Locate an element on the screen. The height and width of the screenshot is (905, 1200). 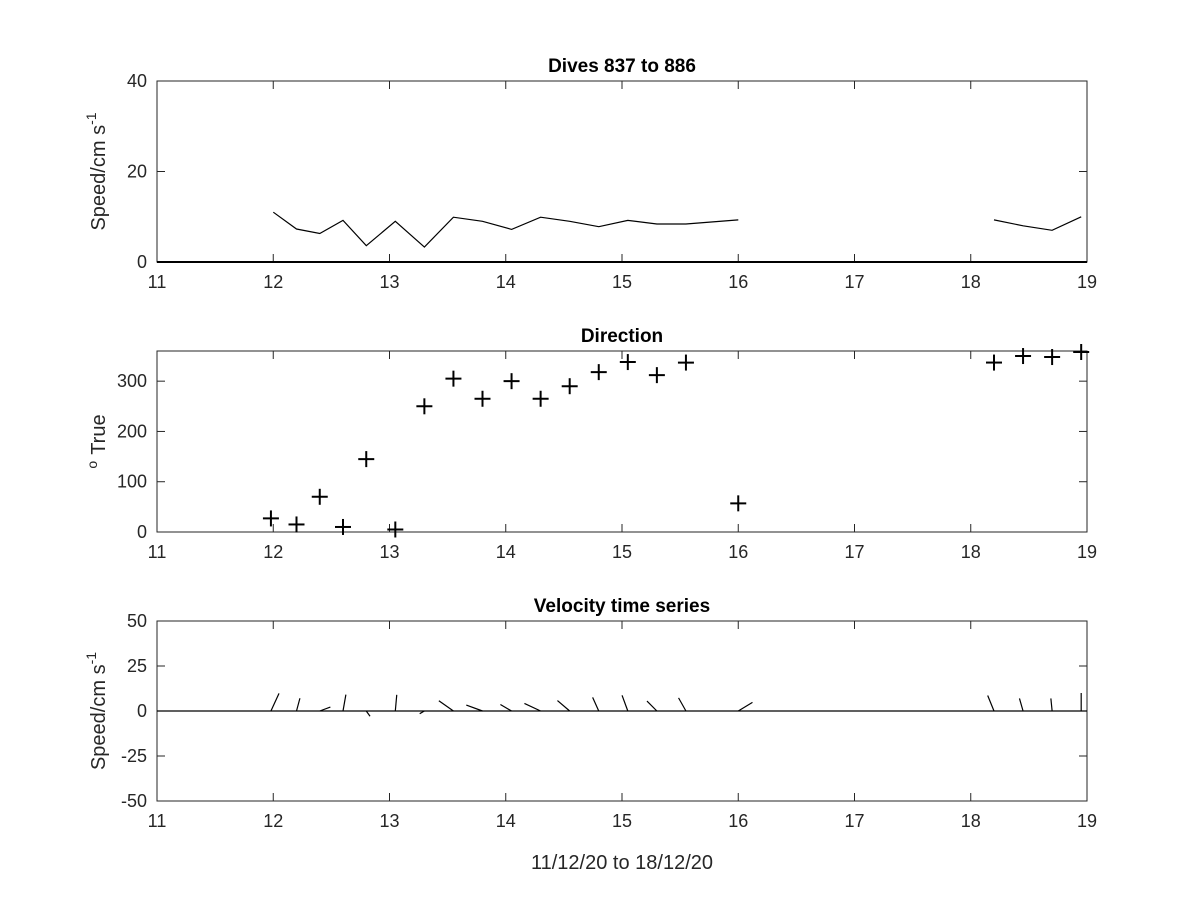
y-axis-label-prefix: o is located at coordinates (92, 465).